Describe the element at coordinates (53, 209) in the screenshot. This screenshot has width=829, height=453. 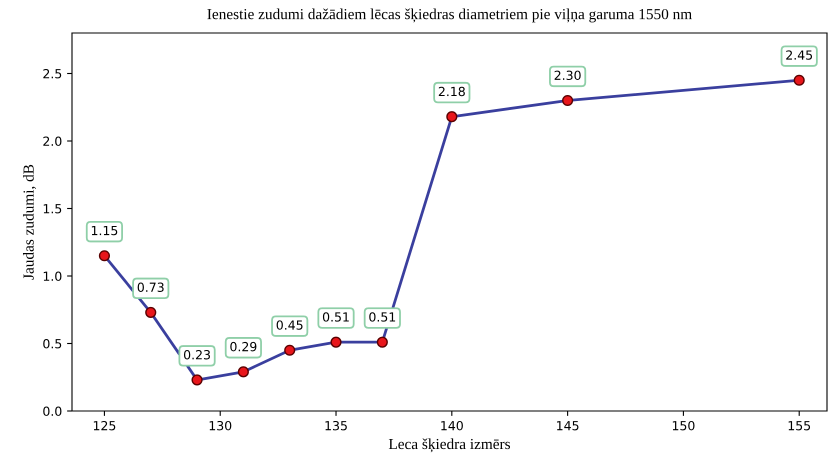
I see `y-tick-label: 1.5` at that location.